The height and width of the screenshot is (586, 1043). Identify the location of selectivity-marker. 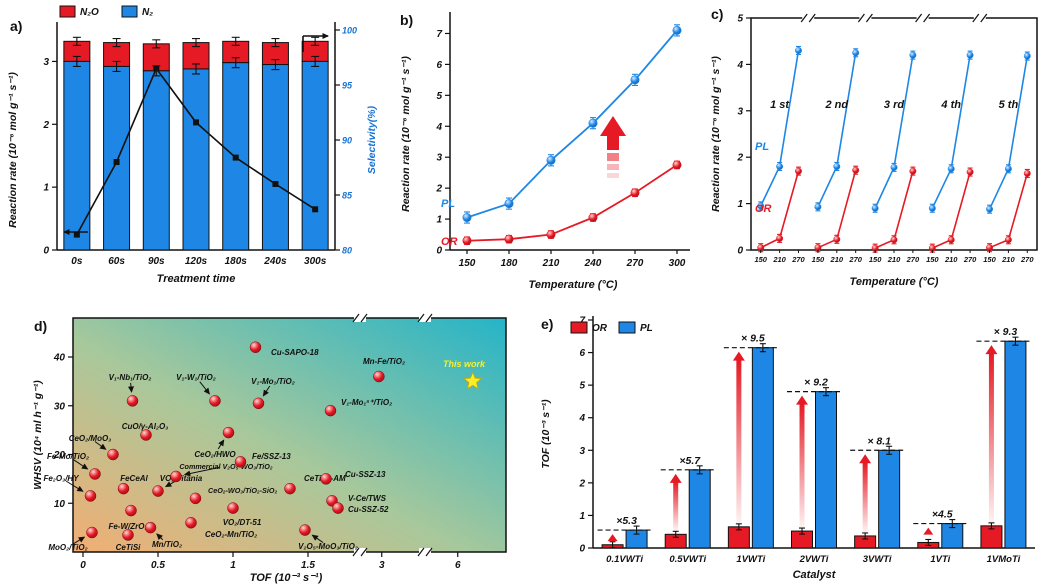
(76, 234).